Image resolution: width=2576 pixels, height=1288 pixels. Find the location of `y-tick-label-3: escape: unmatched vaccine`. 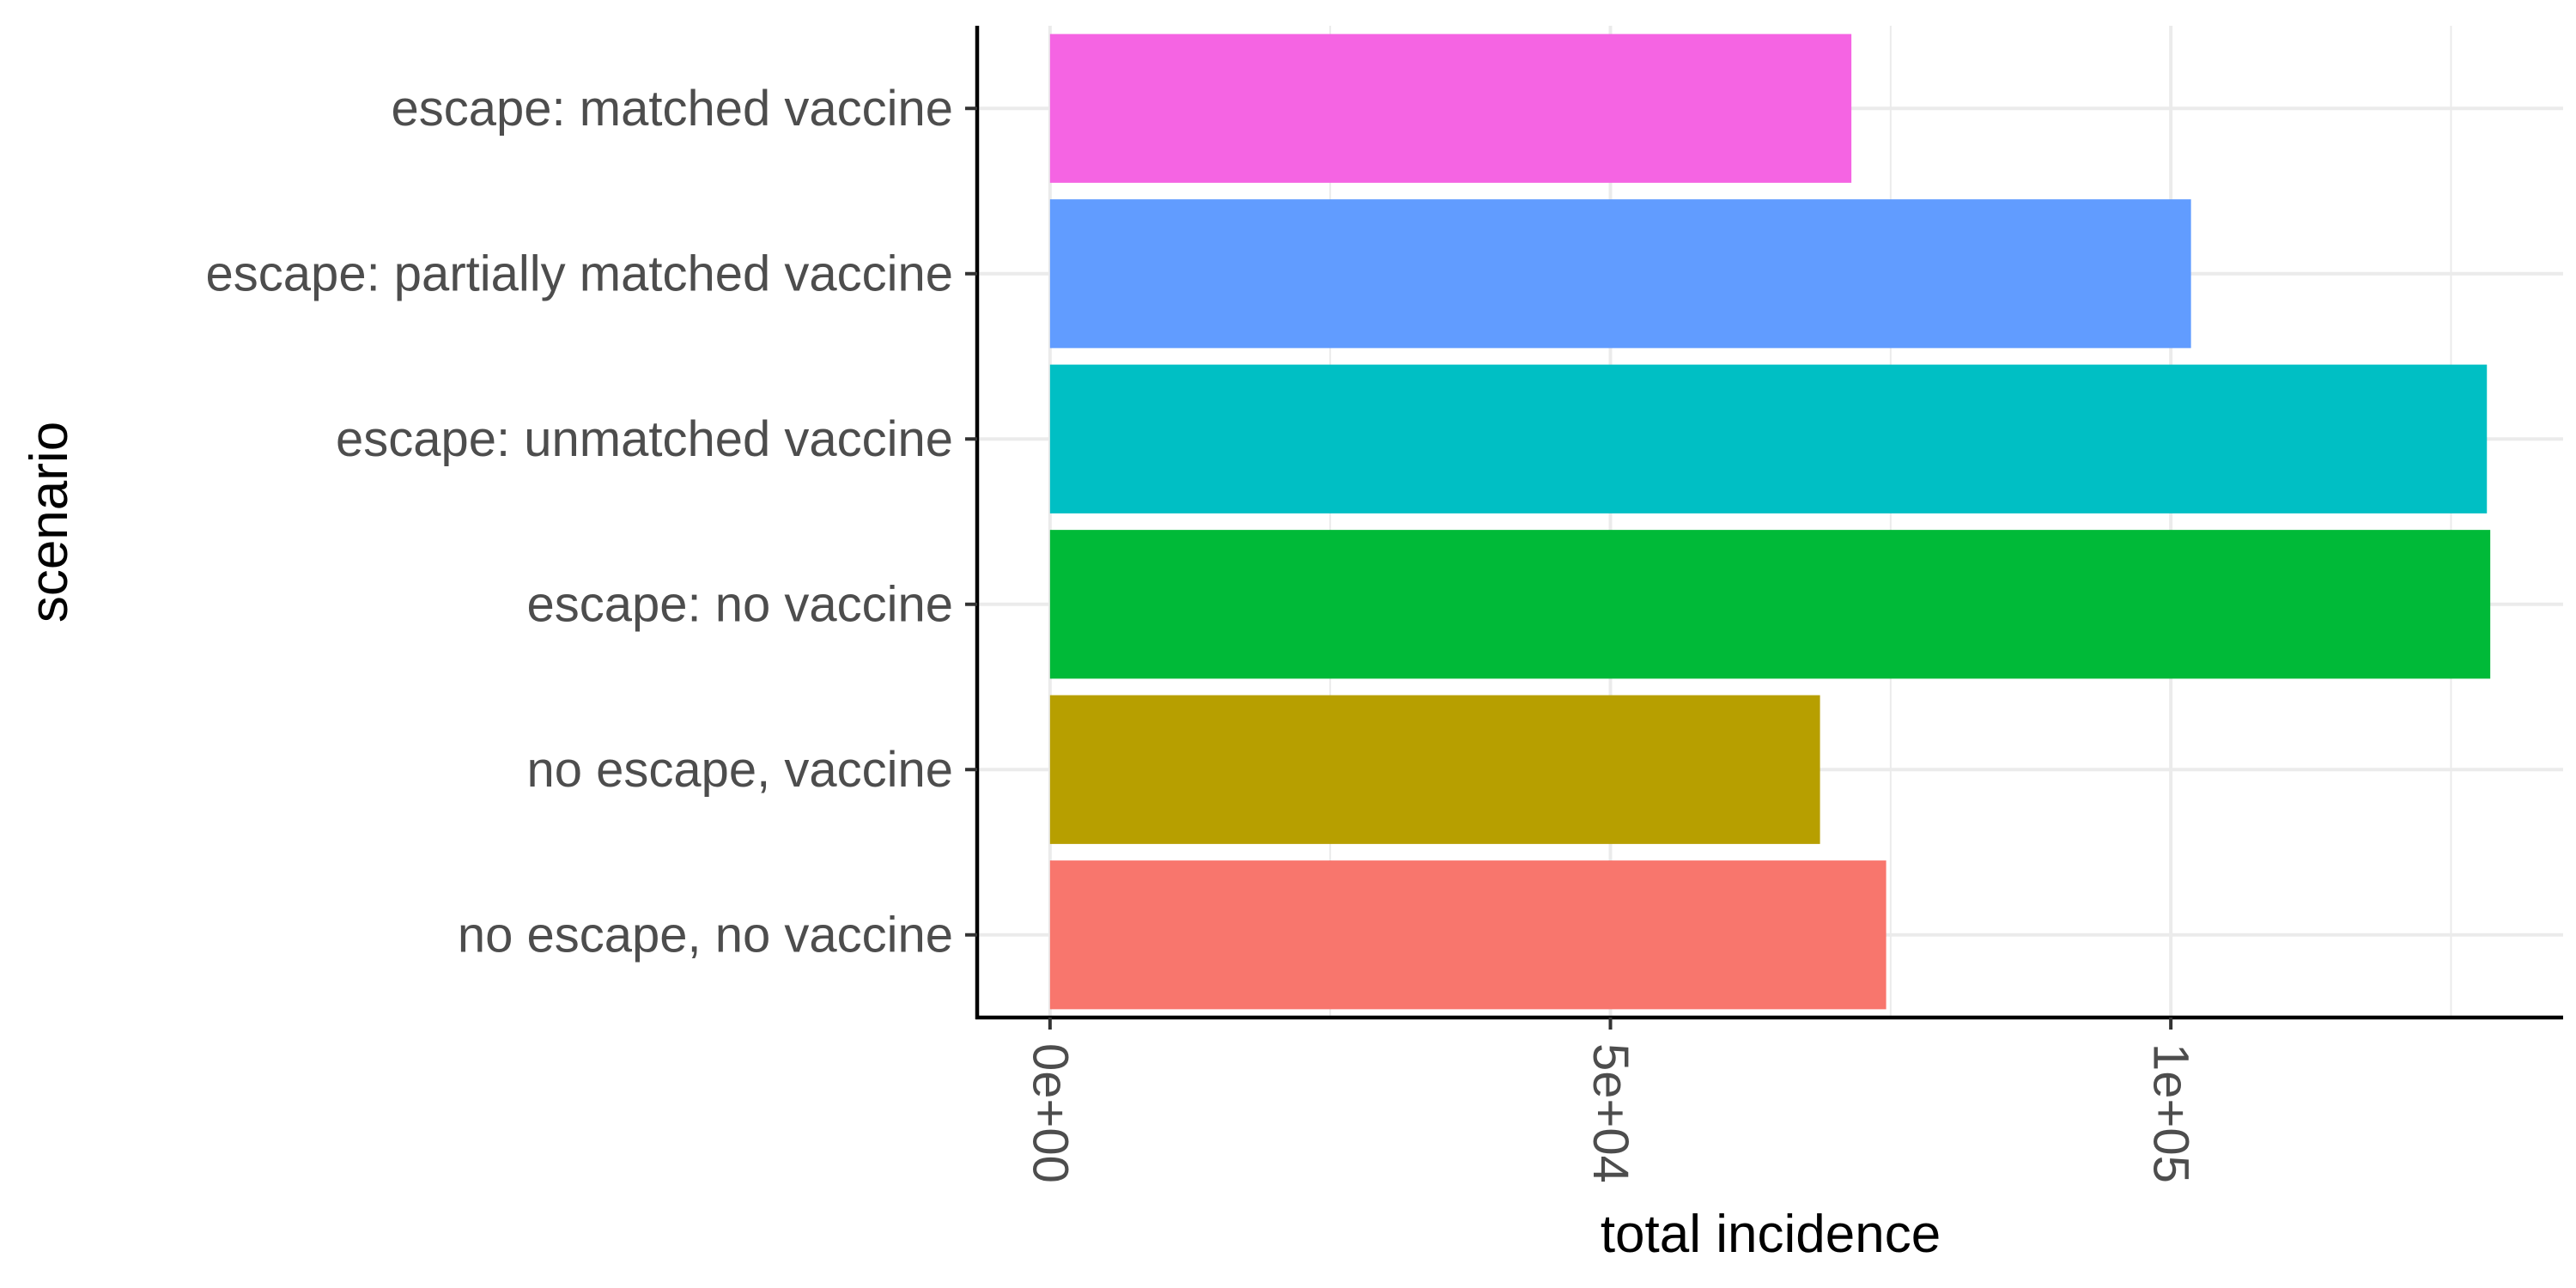

y-tick-label-3: escape: unmatched vaccine is located at coordinates (644, 439).